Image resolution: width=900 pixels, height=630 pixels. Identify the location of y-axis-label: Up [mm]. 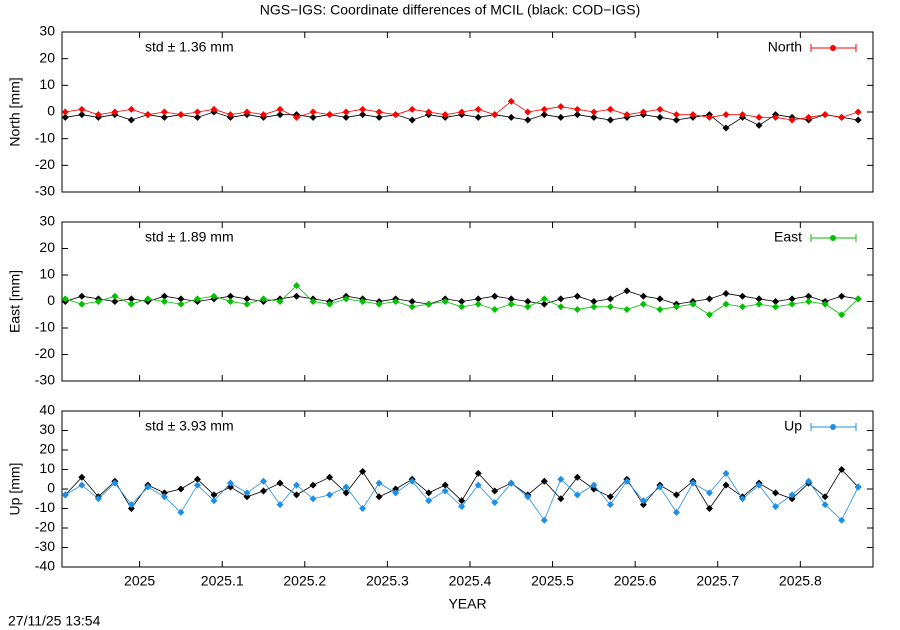
(15, 489).